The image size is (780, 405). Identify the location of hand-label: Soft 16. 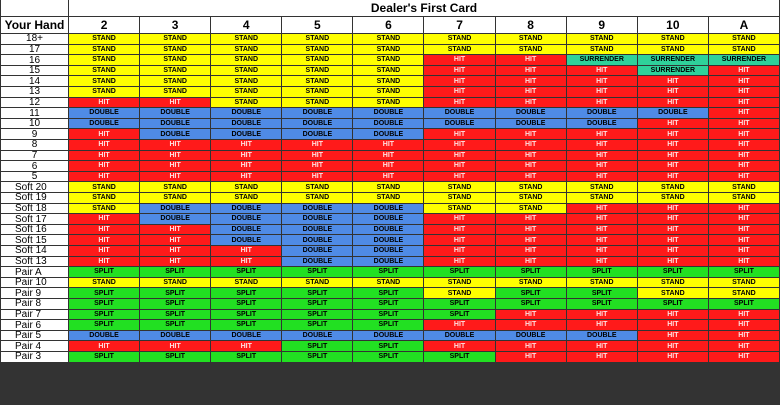
(34, 229).